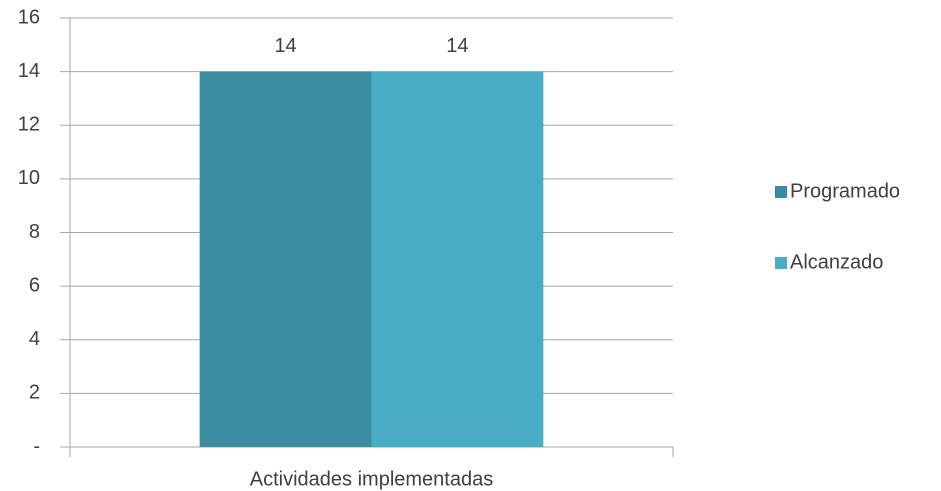  I want to click on x-tick-label: Actividades implementadas, so click(371, 479).